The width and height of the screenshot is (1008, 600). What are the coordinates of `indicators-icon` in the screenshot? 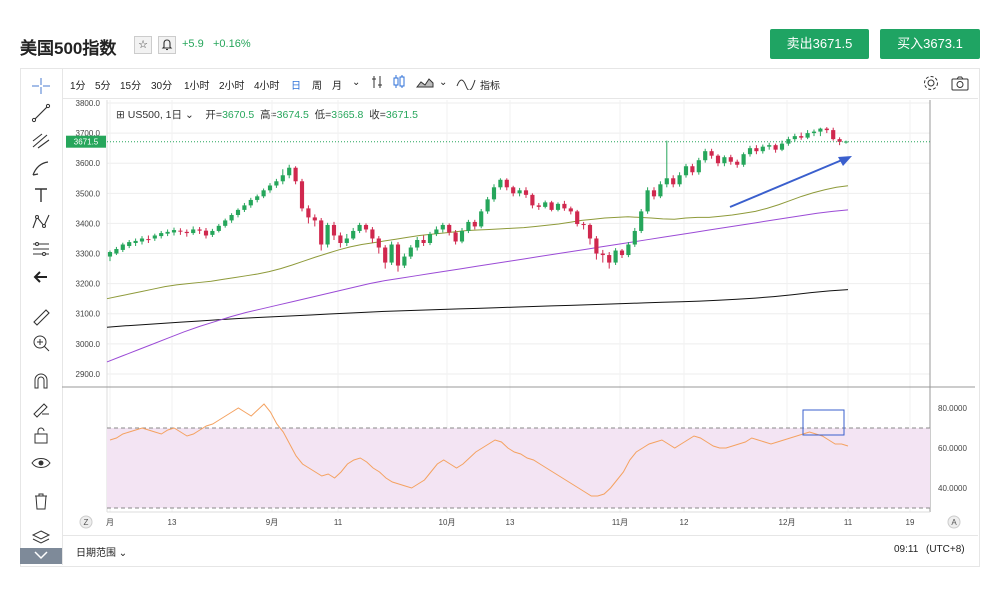 It's located at (466, 83).